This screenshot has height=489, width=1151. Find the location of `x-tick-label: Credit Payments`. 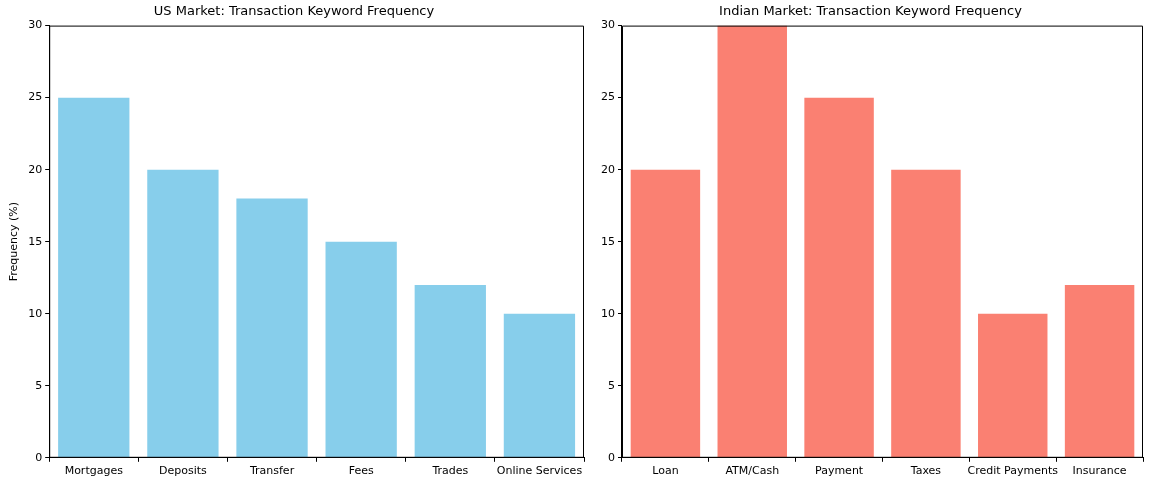

x-tick-label: Credit Payments is located at coordinates (1013, 471).